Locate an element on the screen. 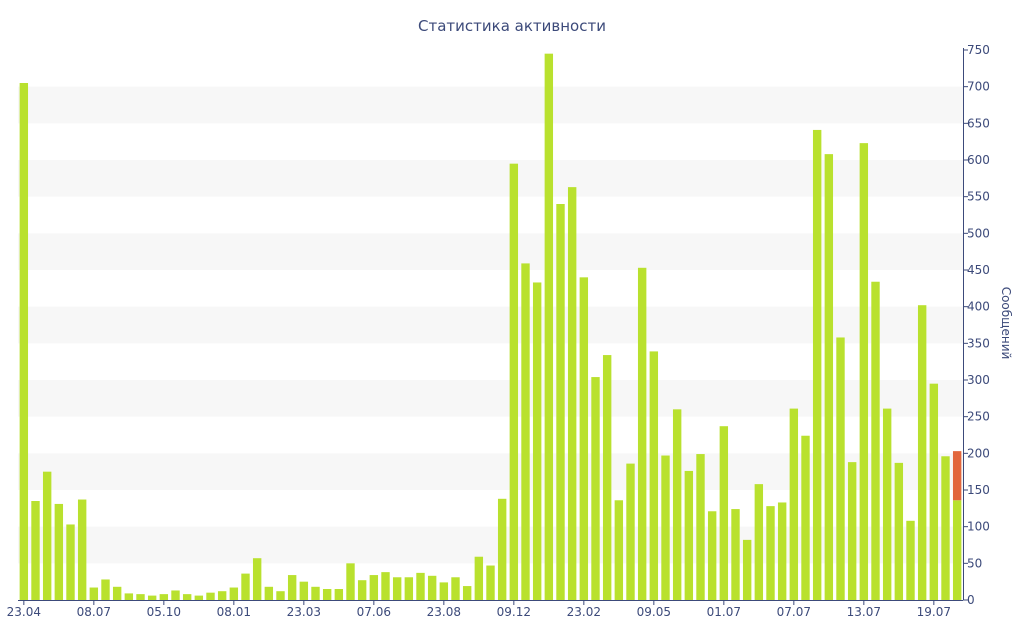 Image resolution: width=1024 pixels, height=640 pixels. y-tick-label: 200 is located at coordinates (978, 453).